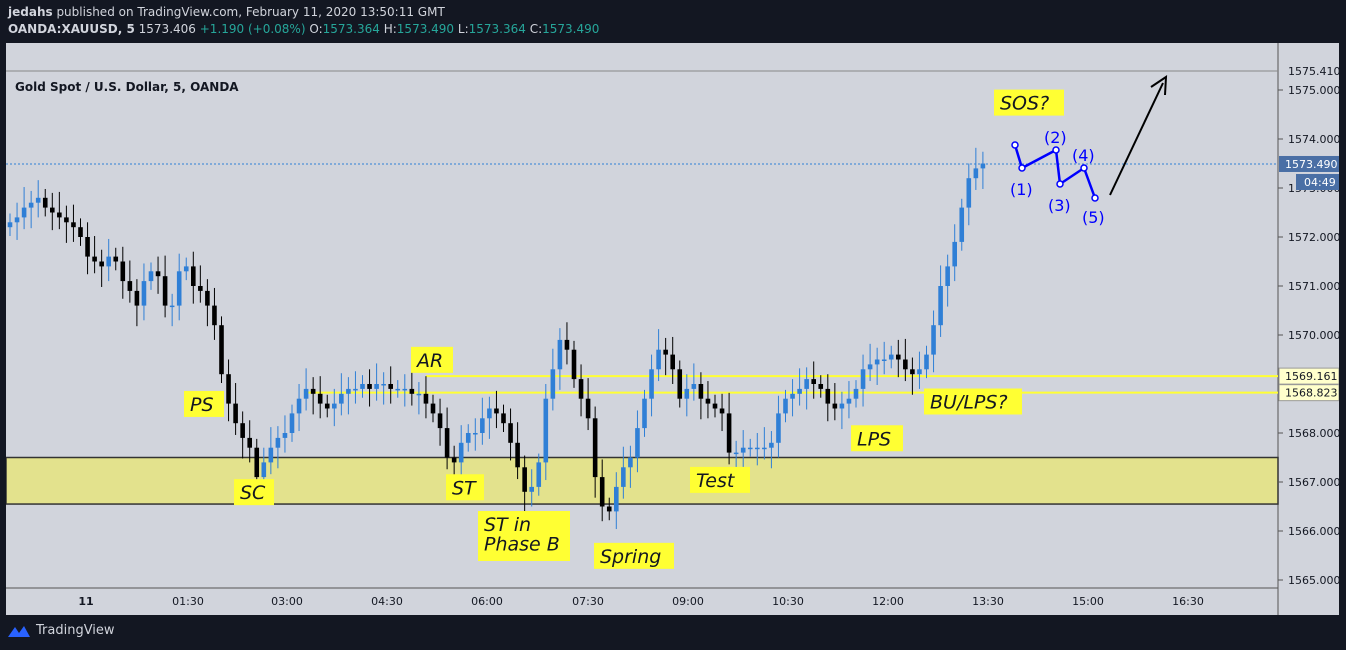  Describe the element at coordinates (1313, 531) in the screenshot. I see `y-tick-label: 1566.000` at that location.